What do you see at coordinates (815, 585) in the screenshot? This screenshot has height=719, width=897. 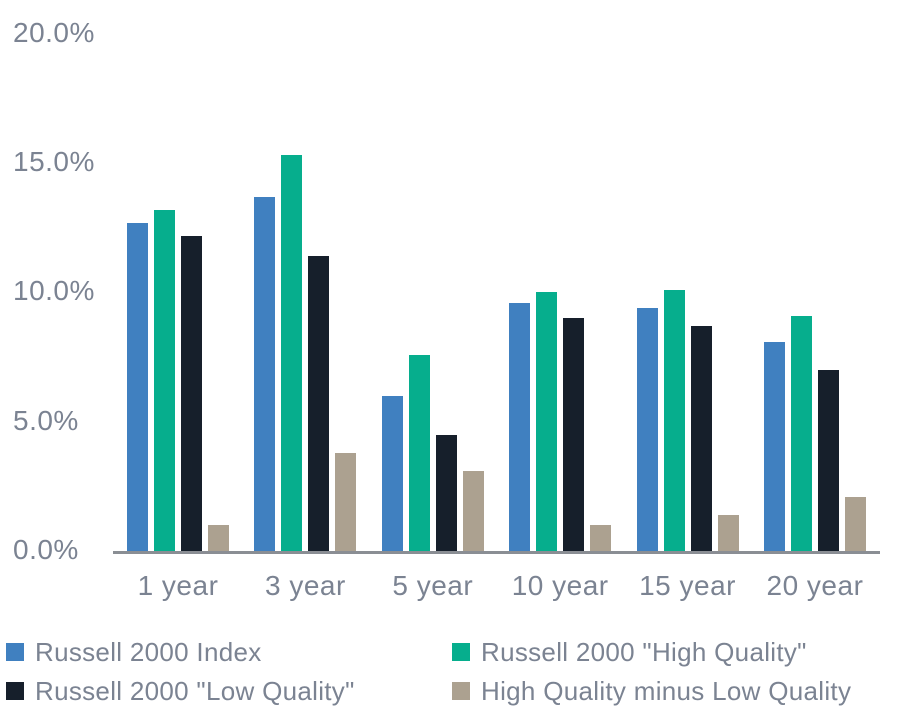 I see `x-tick-label: 20 year` at bounding box center [815, 585].